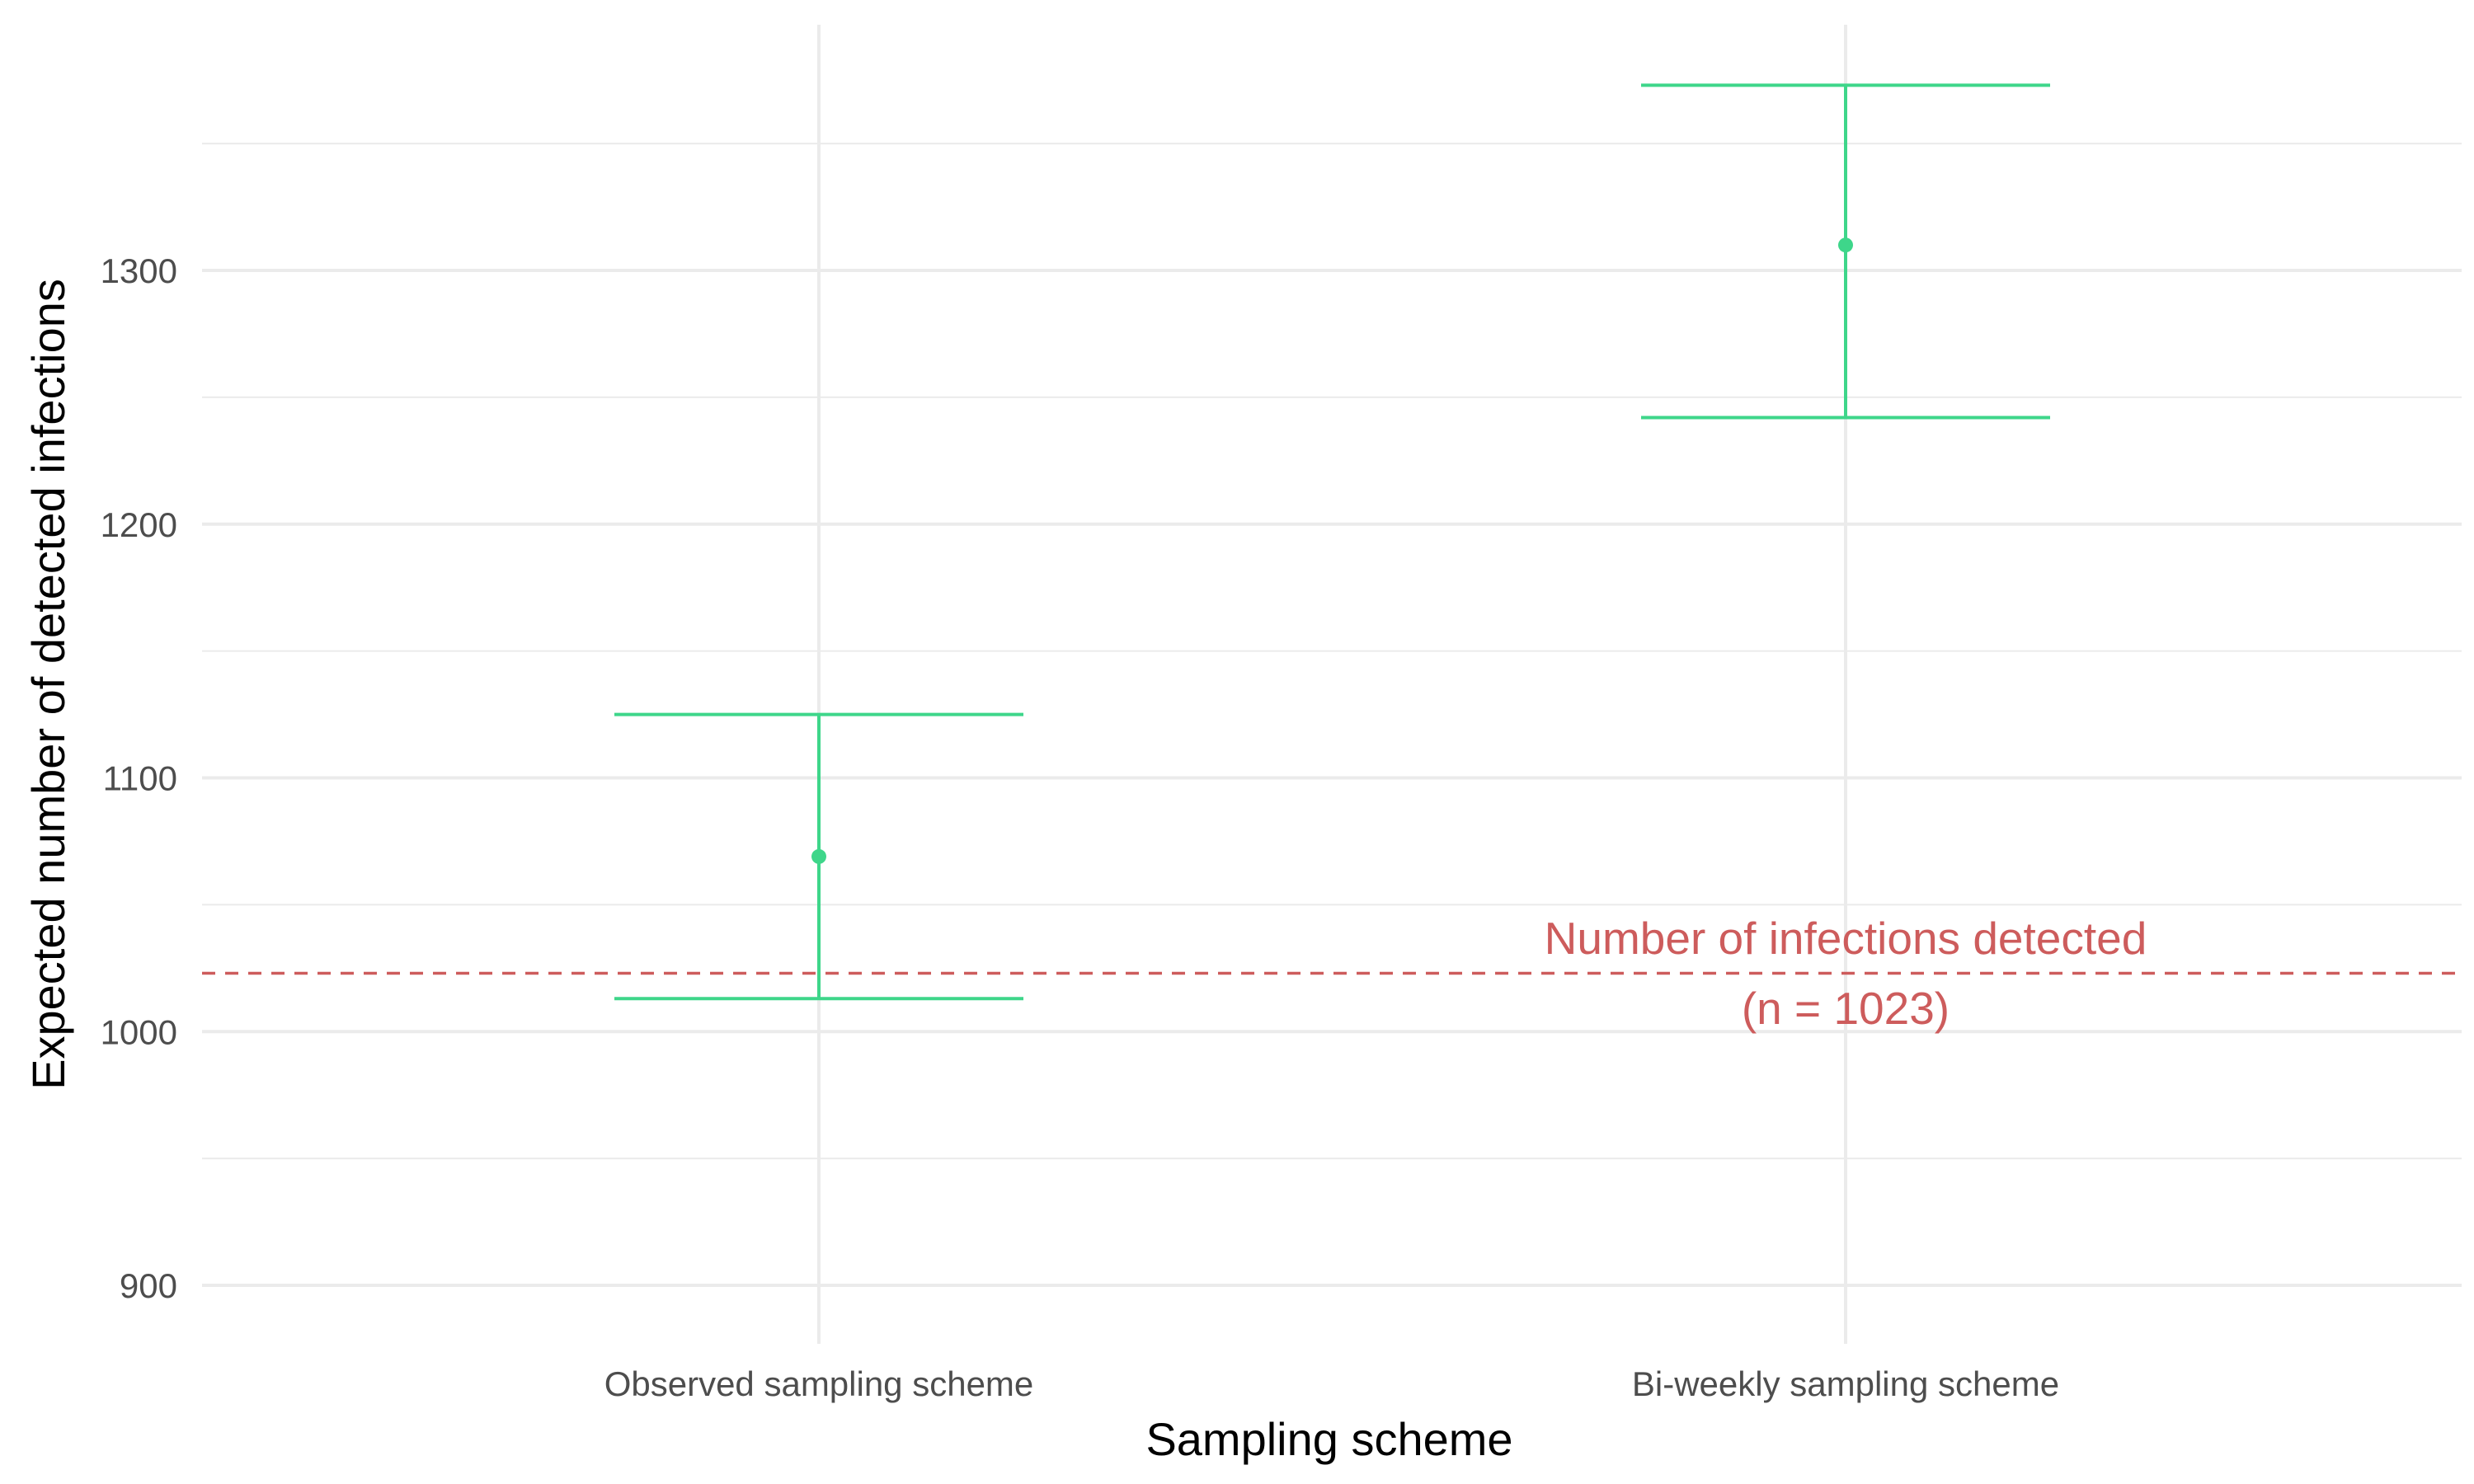 The image size is (2474, 1484). Describe the element at coordinates (139, 1031) in the screenshot. I see `y-tick-label: 1000` at that location.